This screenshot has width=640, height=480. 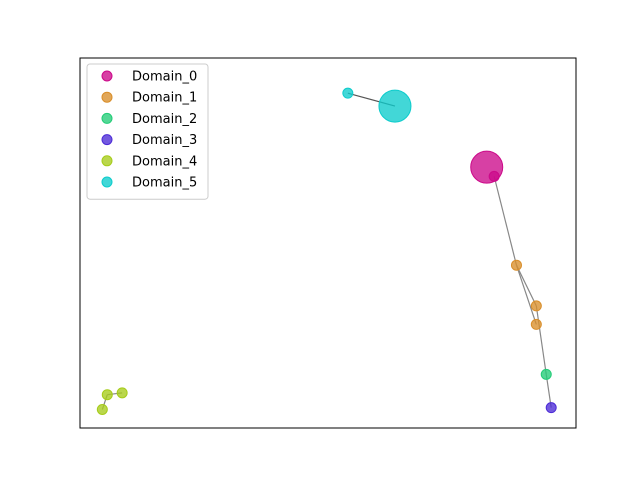 I want to click on legend-label-domain-2: Domain_2, so click(x=164, y=119).